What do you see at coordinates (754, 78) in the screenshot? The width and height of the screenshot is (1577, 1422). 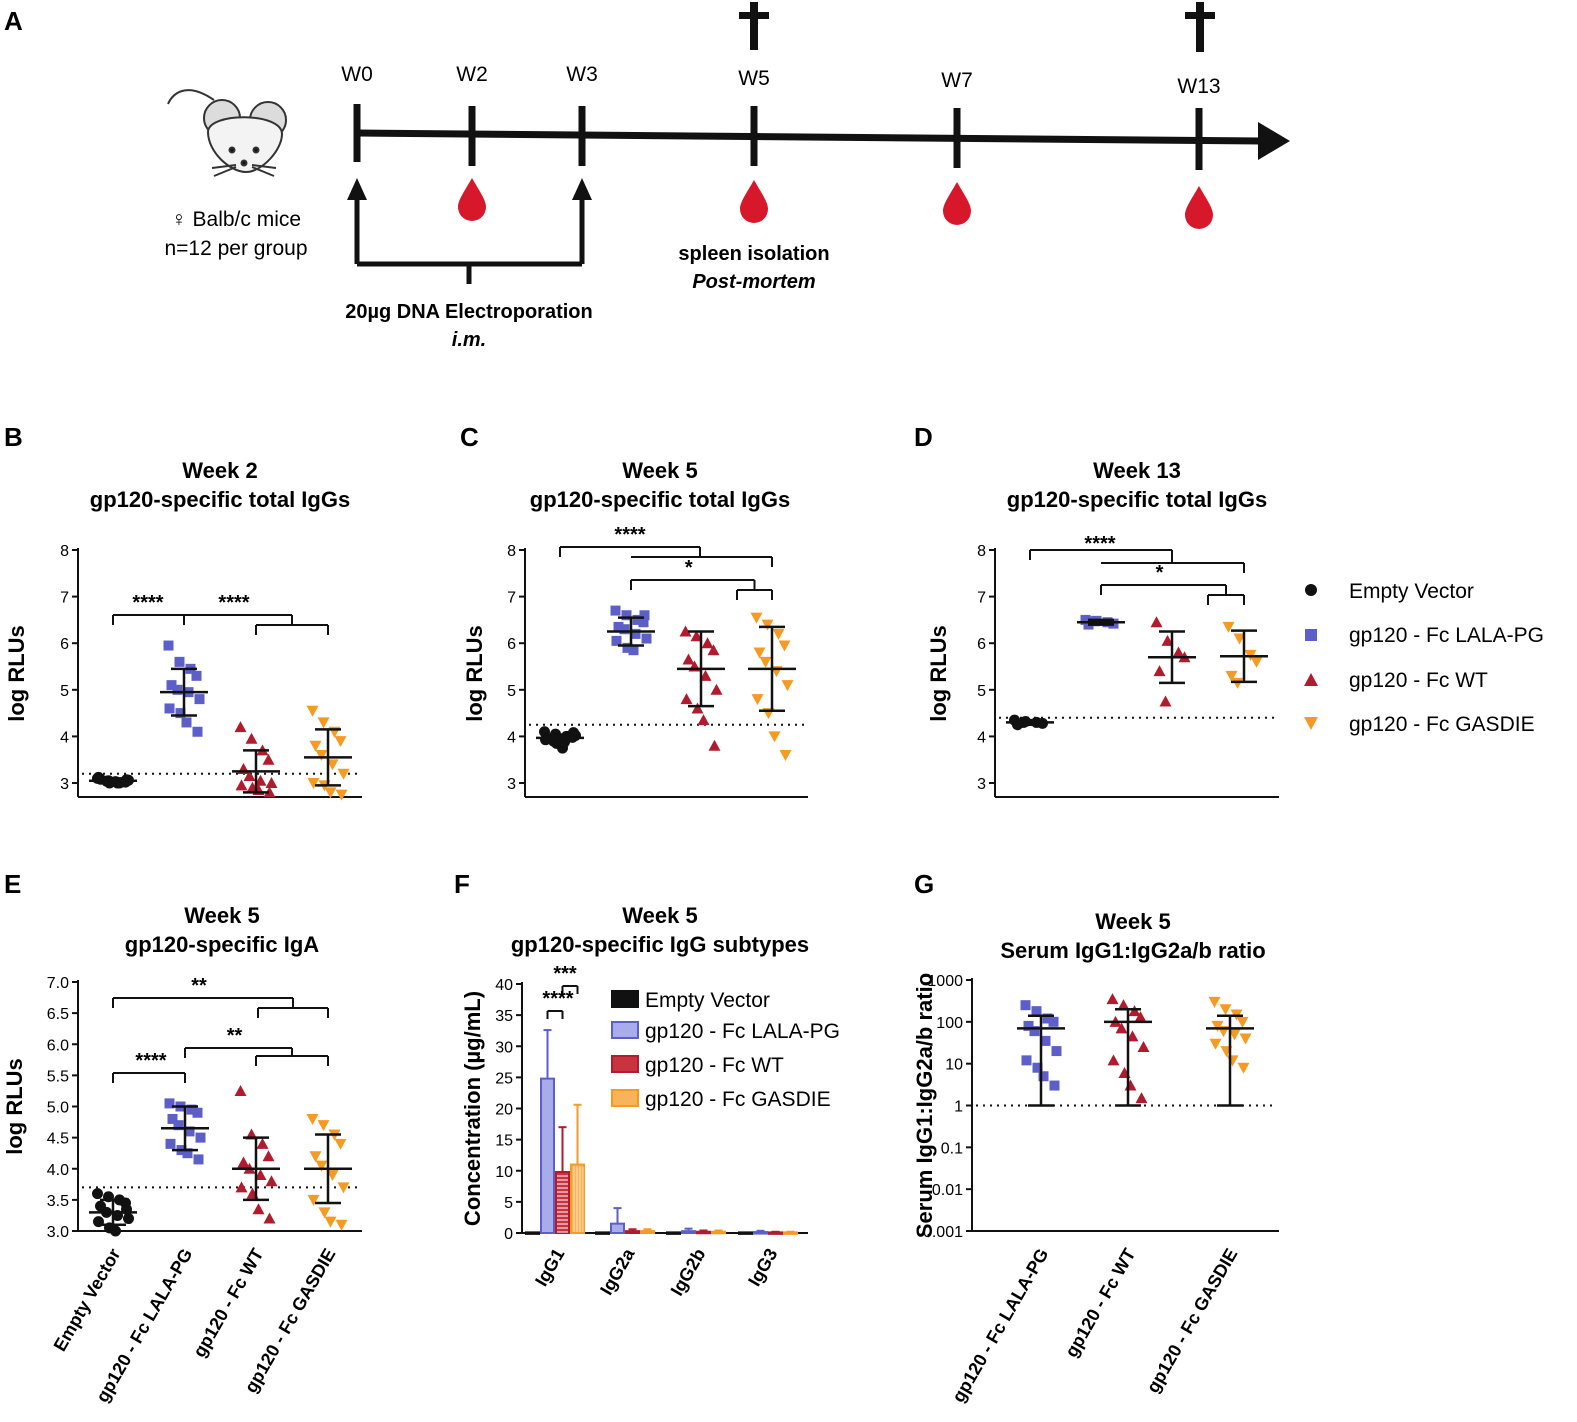 I see `week-label-w5: W5` at bounding box center [754, 78].